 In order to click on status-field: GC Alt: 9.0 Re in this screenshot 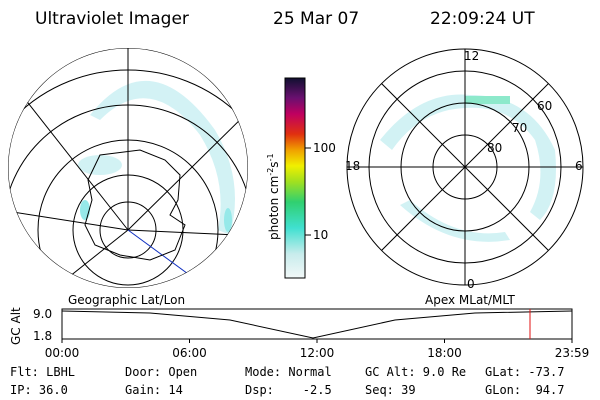, I will do `click(415, 372)`.